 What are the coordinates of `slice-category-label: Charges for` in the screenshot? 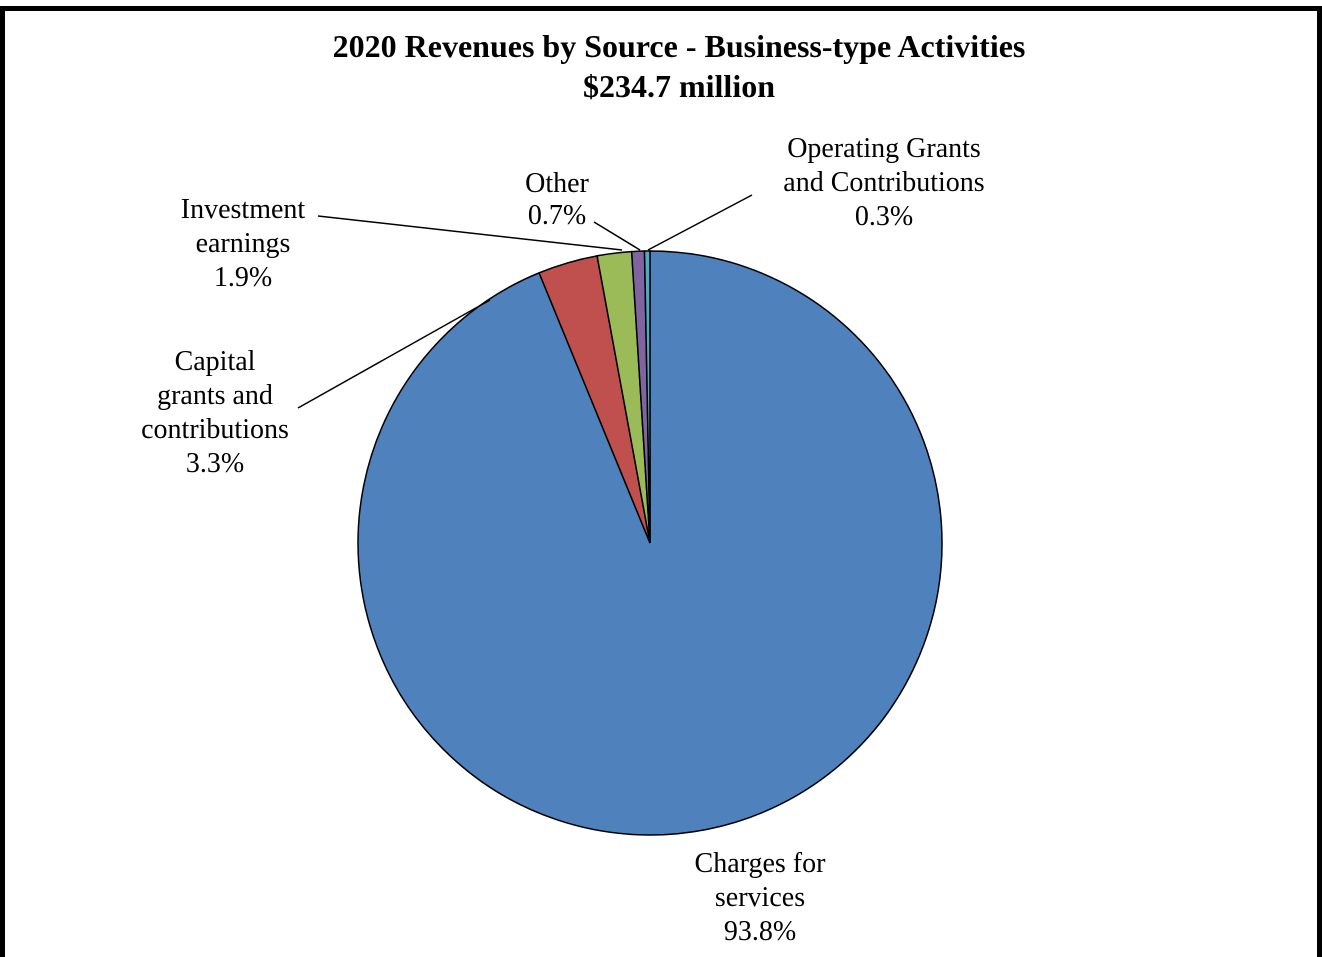 It's located at (761, 863).